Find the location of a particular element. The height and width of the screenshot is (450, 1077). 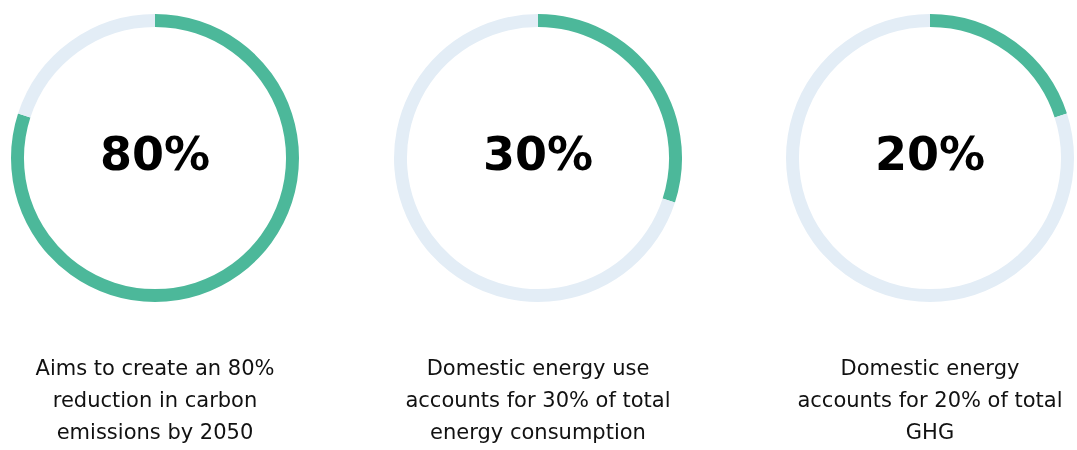

data-label: 20% is located at coordinates (930, 153).